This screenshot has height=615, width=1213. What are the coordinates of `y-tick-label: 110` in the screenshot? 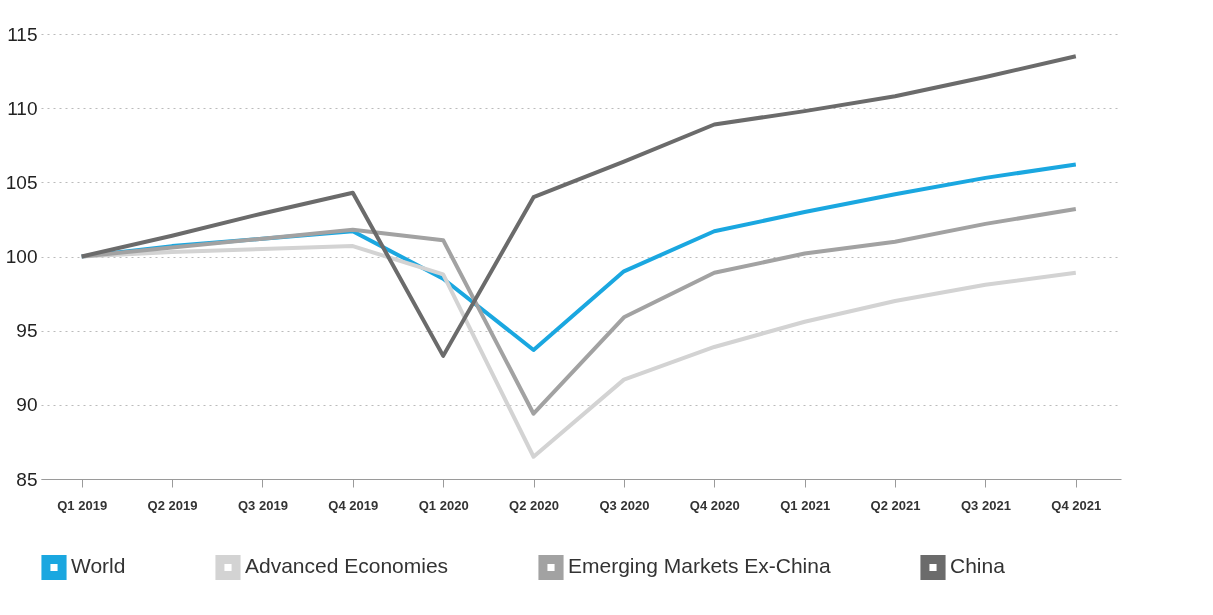 It's located at (22, 108).